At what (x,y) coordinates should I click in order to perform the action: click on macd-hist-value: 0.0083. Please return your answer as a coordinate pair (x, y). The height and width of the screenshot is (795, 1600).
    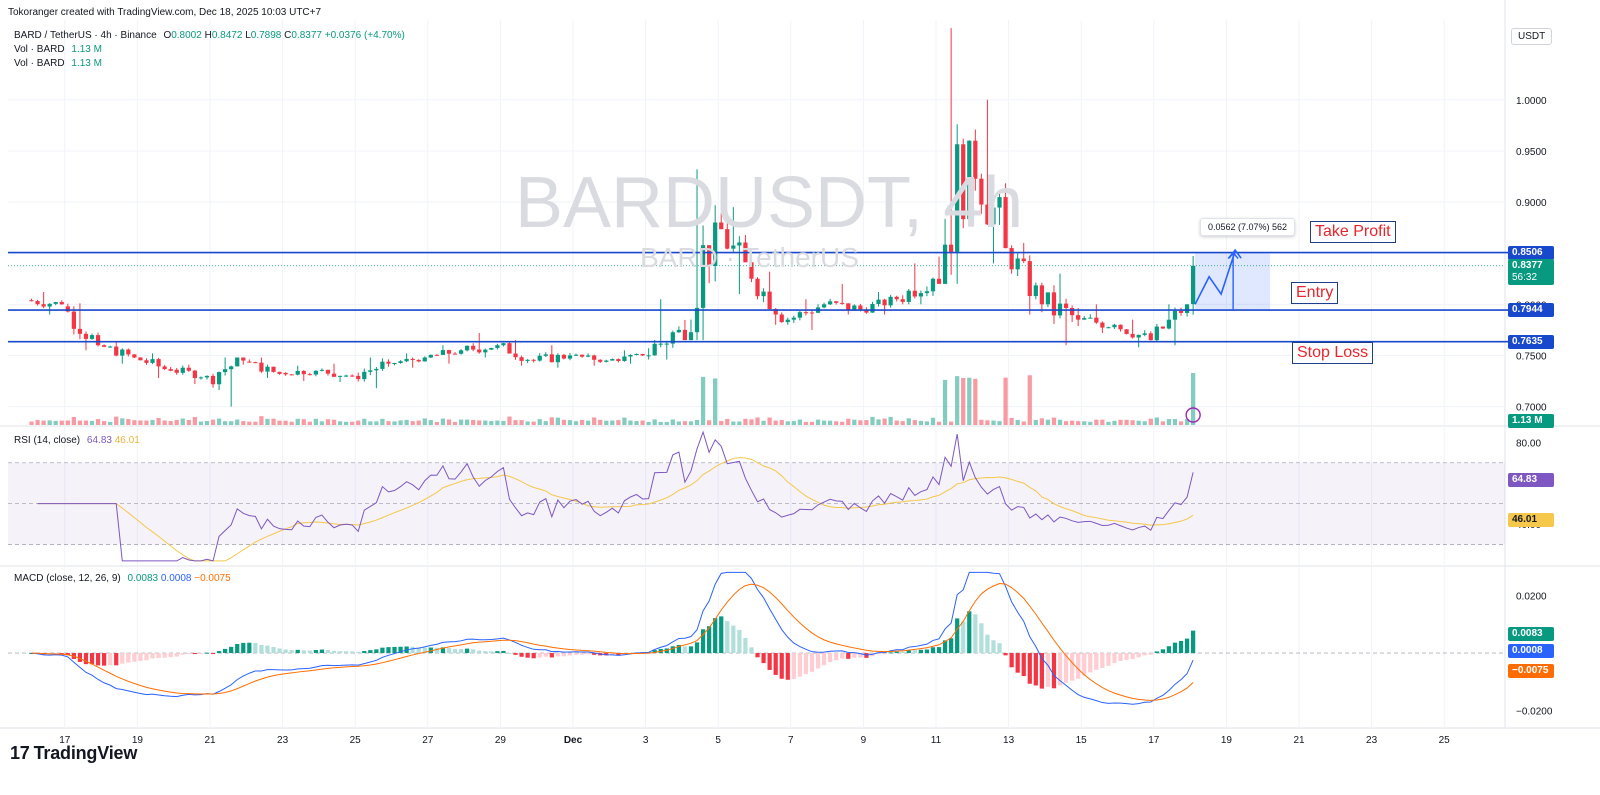
    Looking at the image, I should click on (143, 578).